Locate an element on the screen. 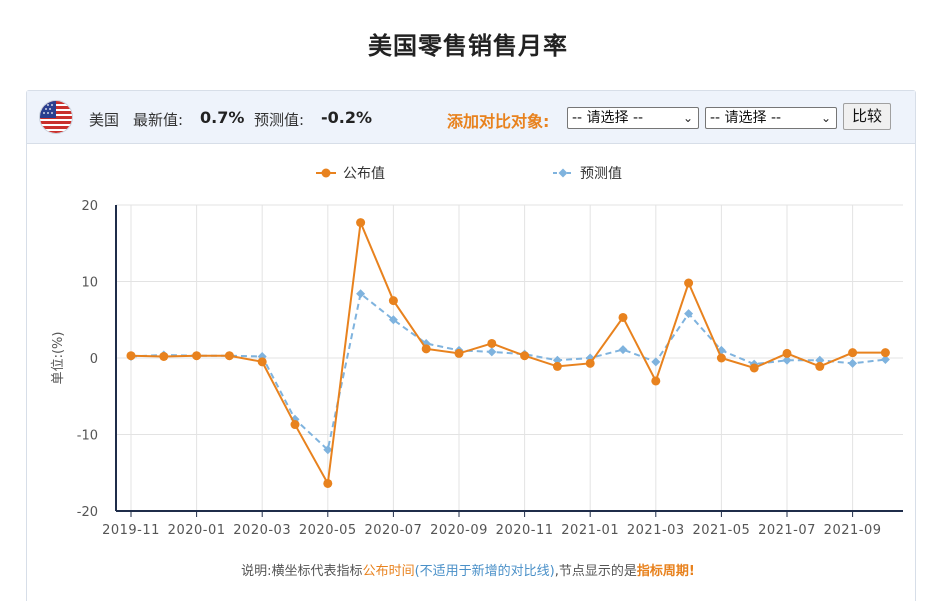  y-tick-label: 10 is located at coordinates (89, 283).